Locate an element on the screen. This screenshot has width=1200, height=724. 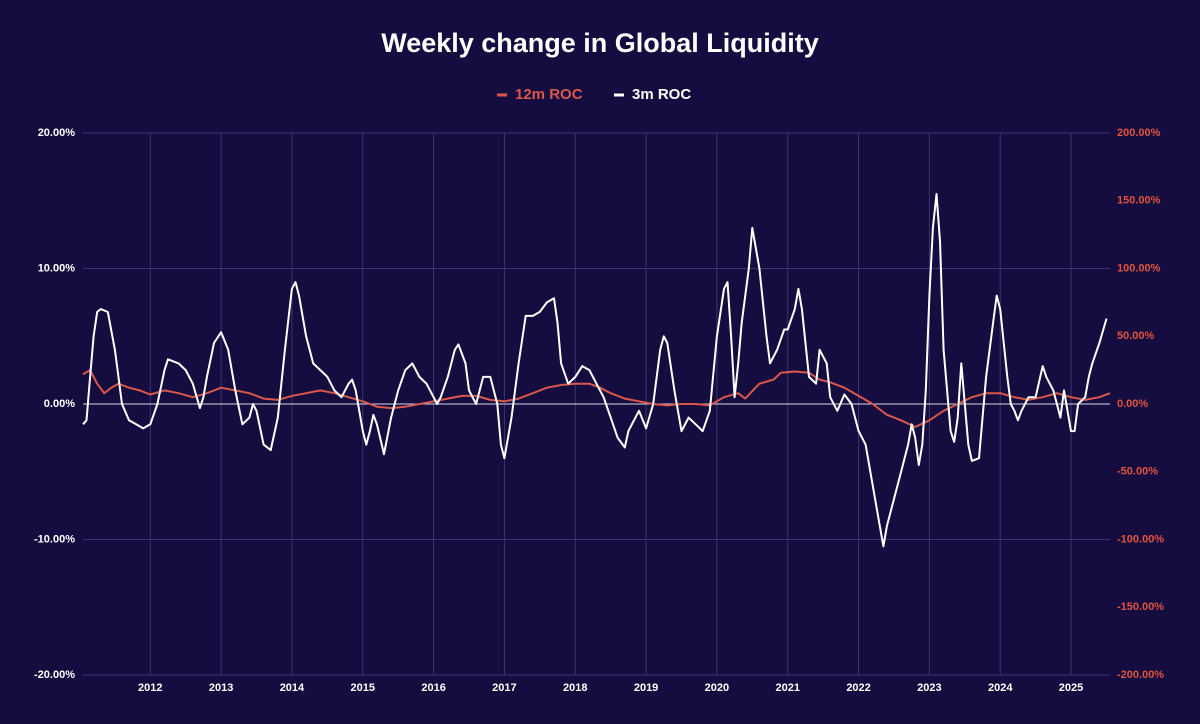
y-tick-label: 20.00% is located at coordinates (57, 133).